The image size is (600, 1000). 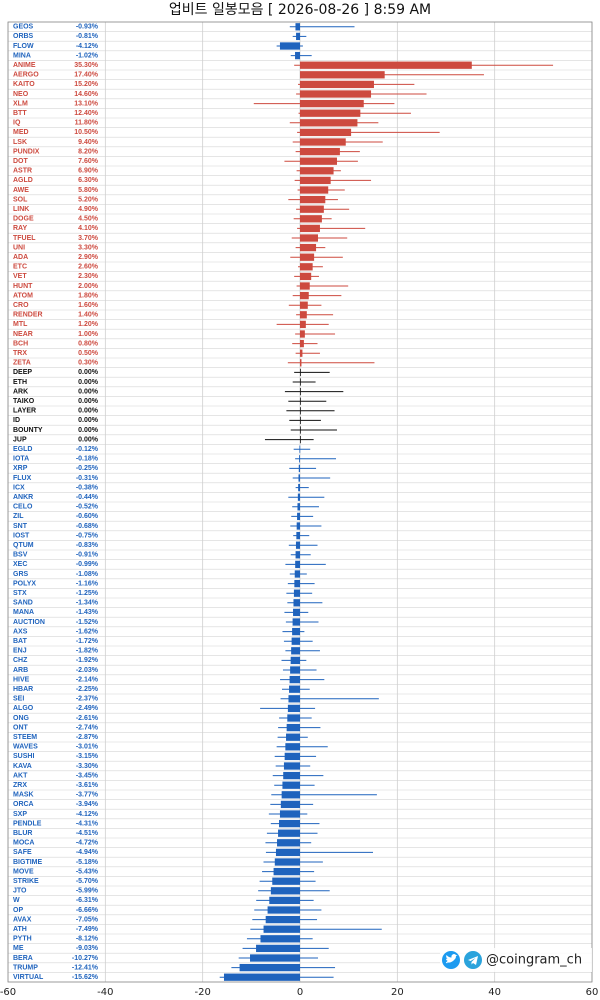 What do you see at coordinates (87, 603) in the screenshot?
I see `value-label: -1.34%` at bounding box center [87, 603].